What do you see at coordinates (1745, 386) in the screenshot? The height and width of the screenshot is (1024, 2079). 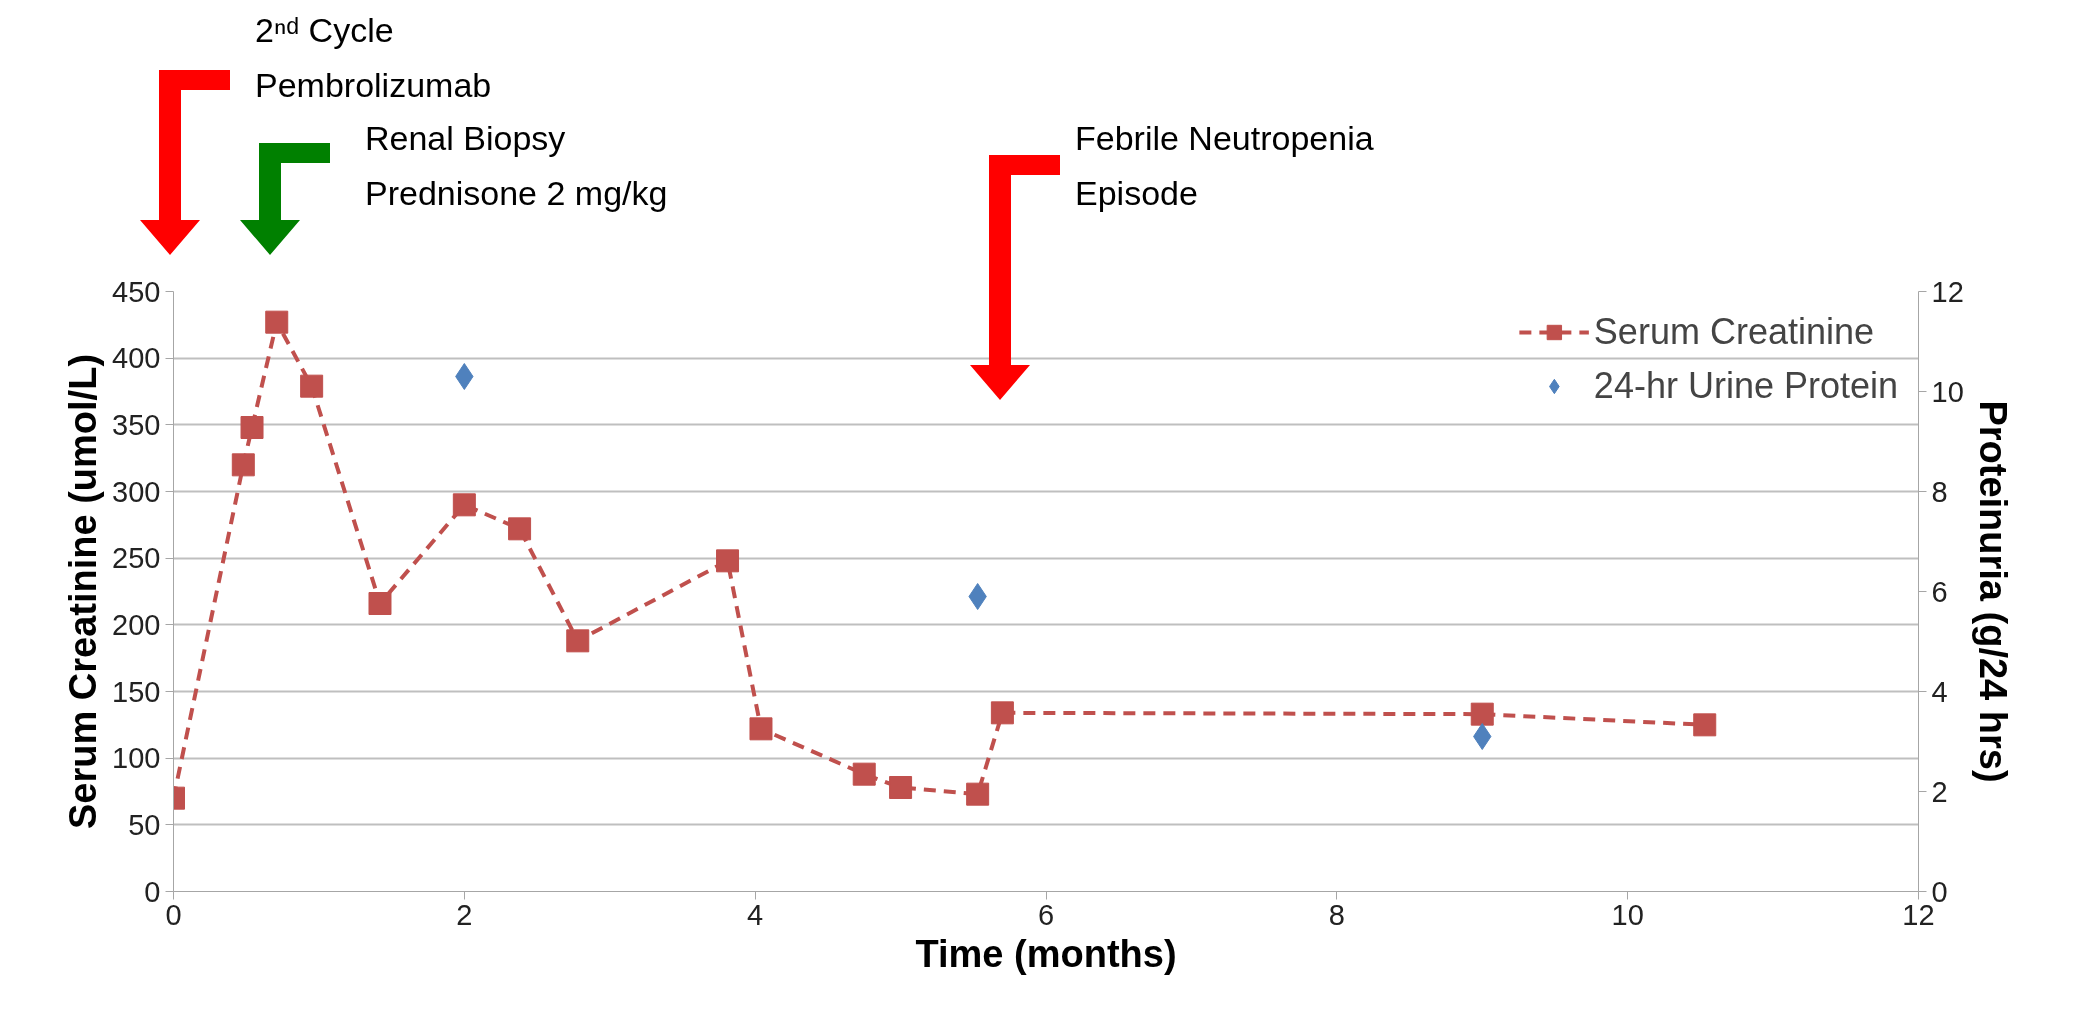 I see `legend-label: 24-hr Urine Protein` at bounding box center [1745, 386].